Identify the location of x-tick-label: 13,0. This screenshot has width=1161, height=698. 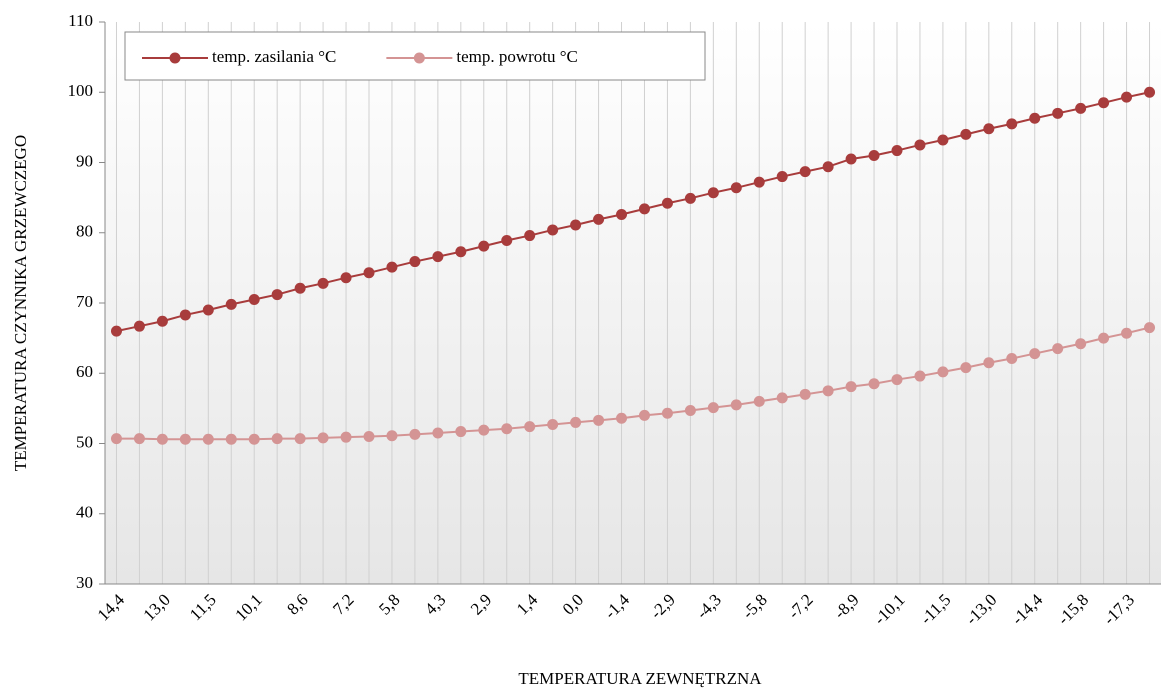
(157, 607).